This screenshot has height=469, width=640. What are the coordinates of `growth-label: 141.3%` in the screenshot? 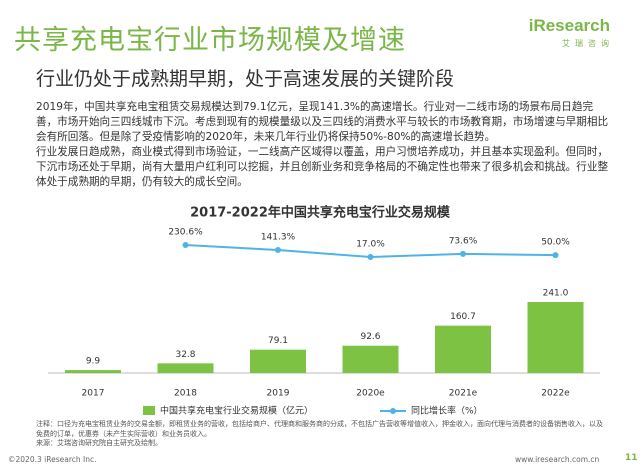 It's located at (278, 238).